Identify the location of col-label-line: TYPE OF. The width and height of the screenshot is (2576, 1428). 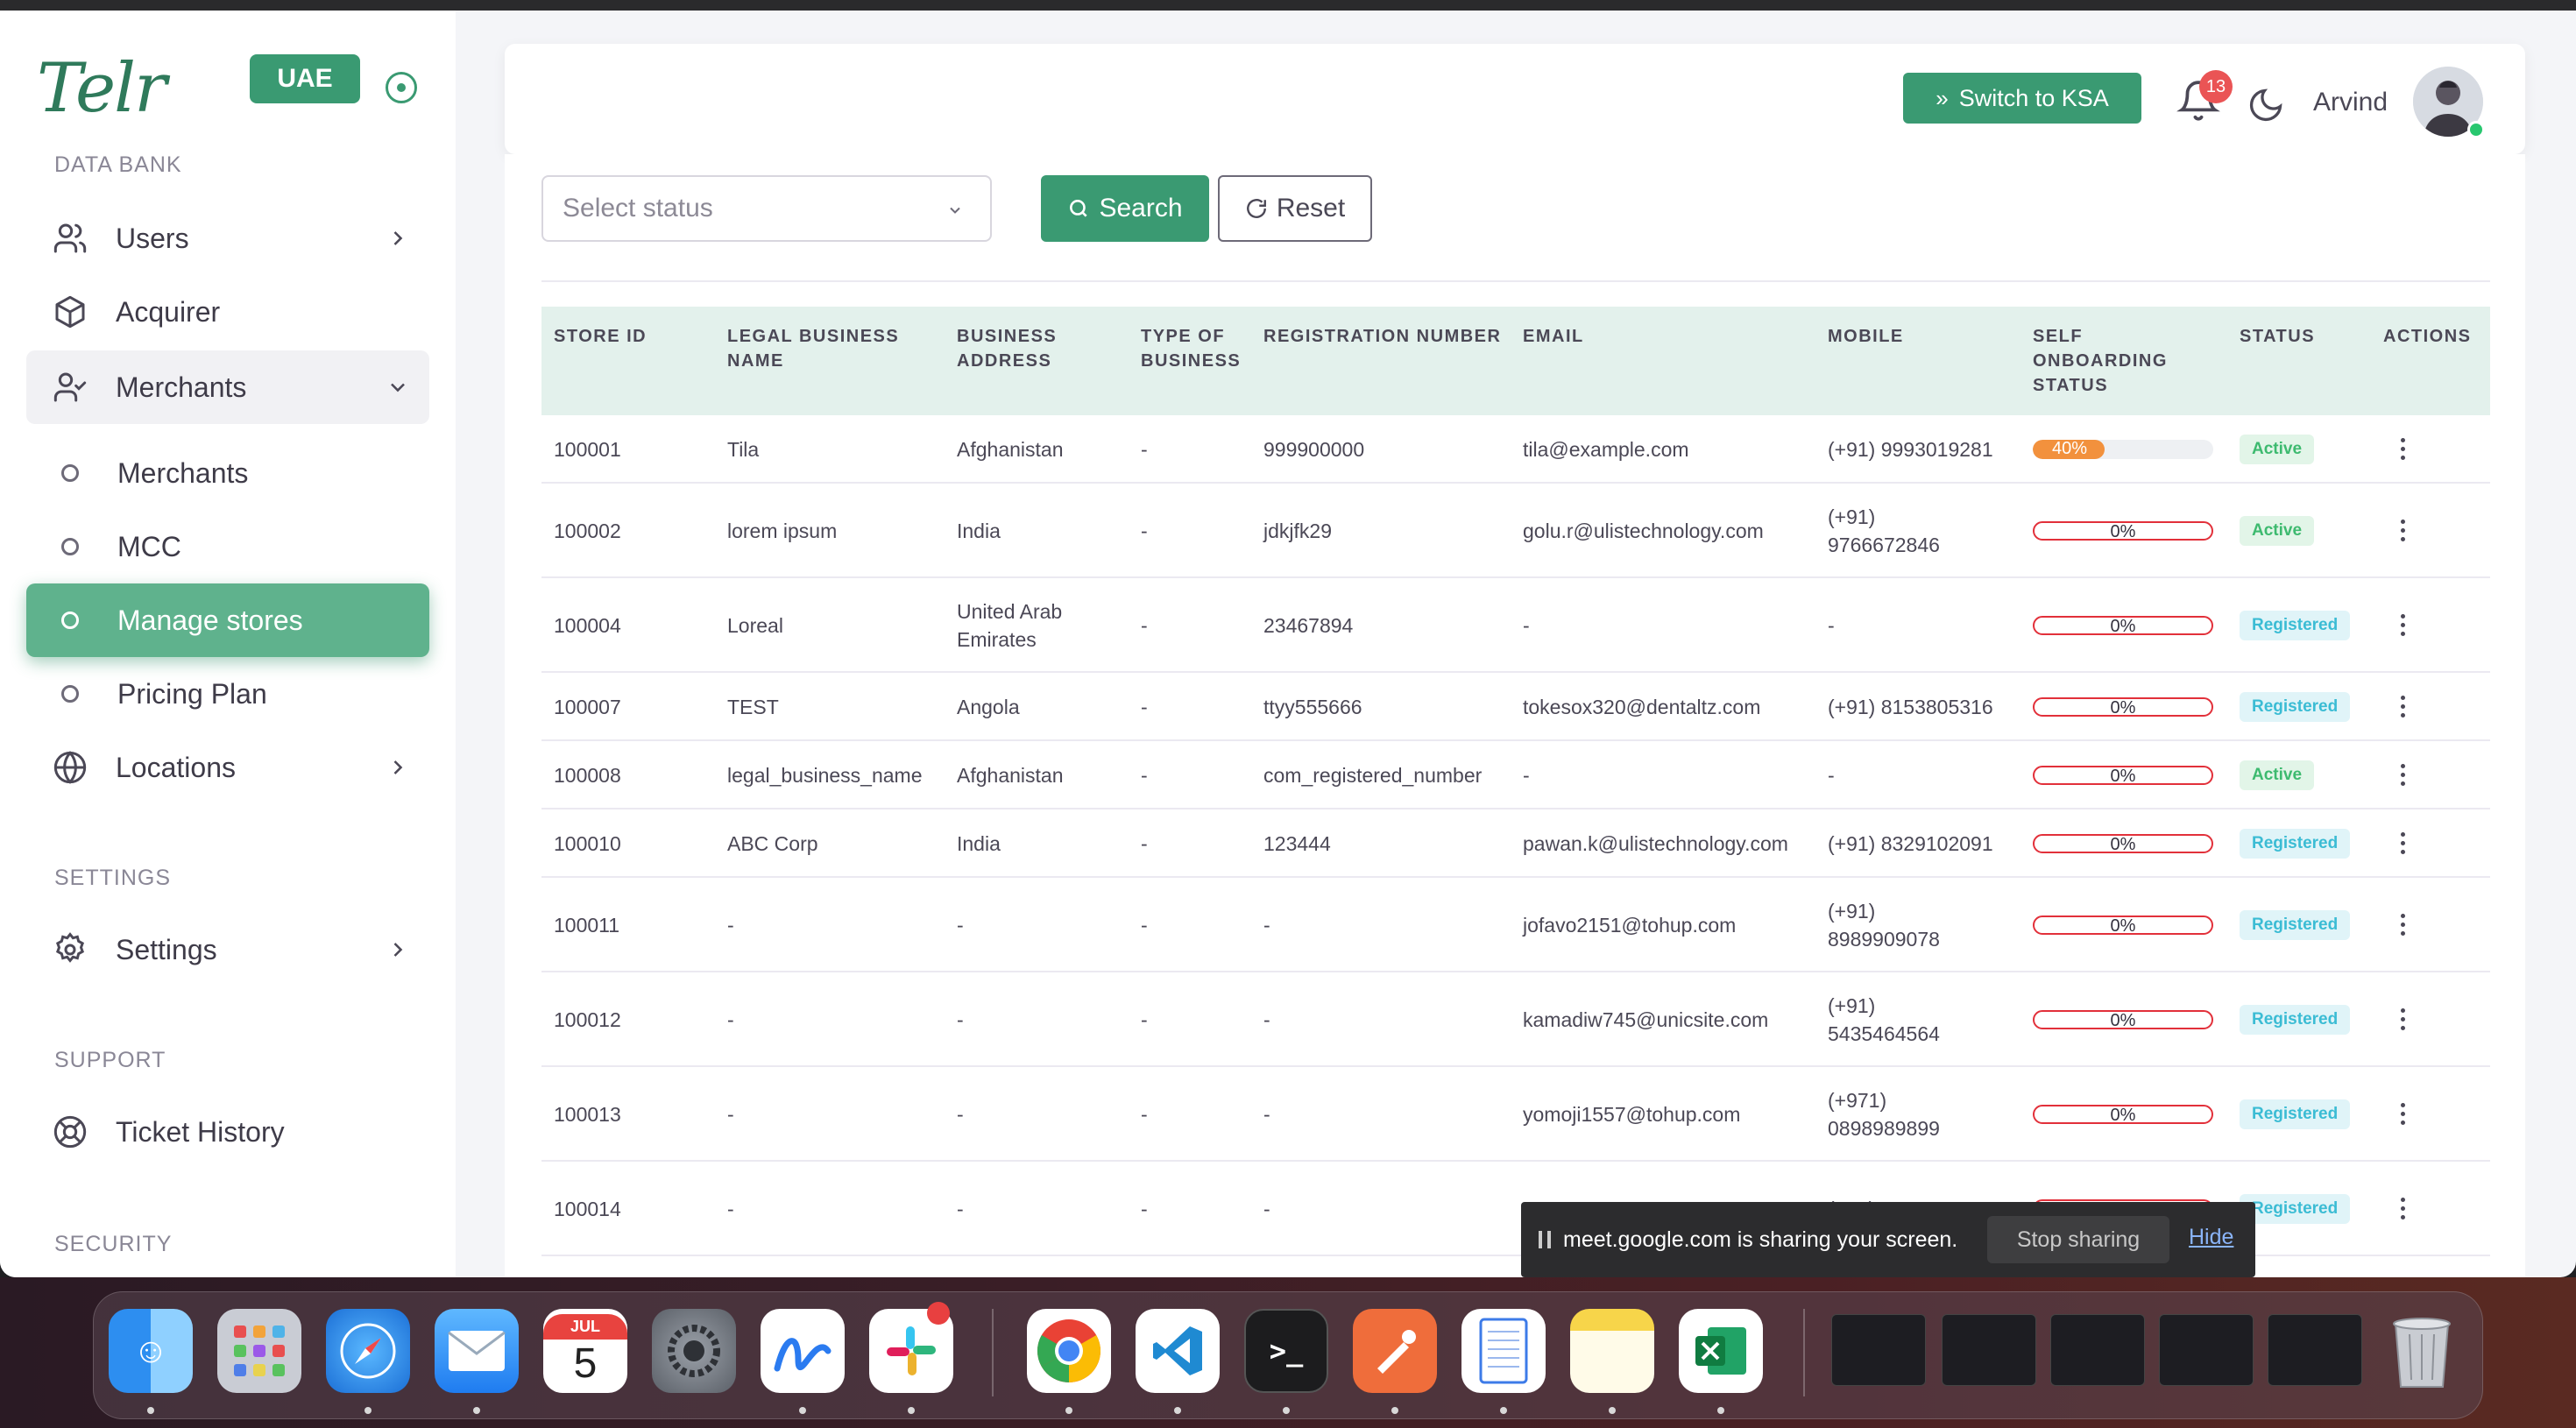
(1183, 336).